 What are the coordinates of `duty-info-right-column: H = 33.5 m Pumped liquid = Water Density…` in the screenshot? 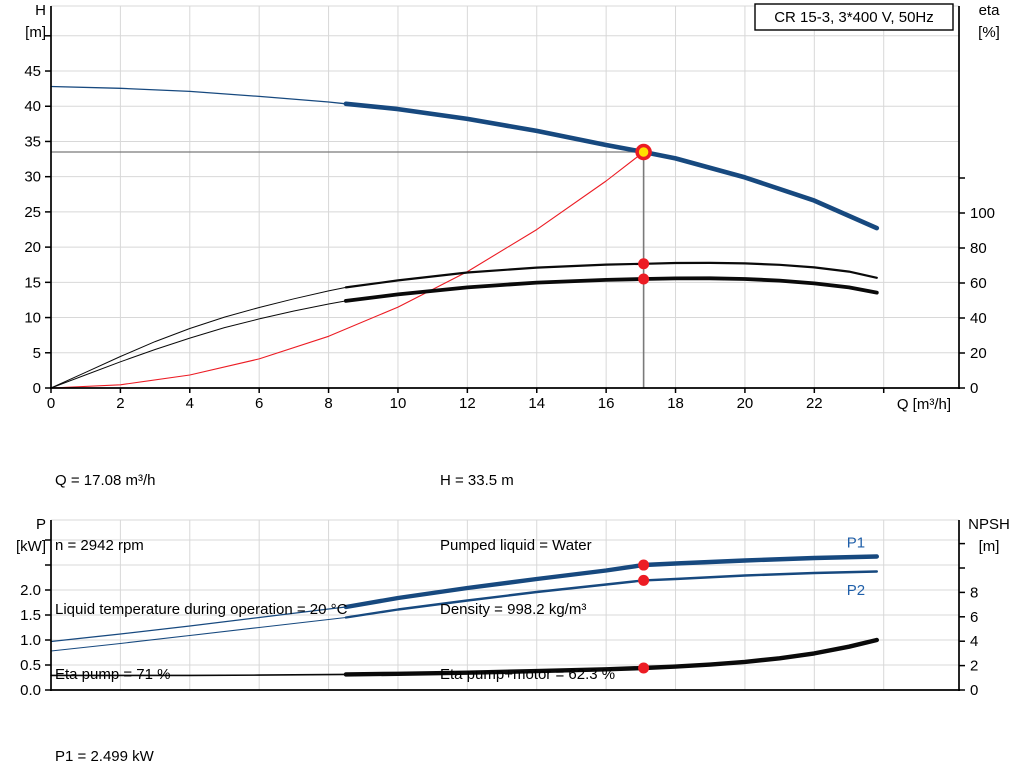 It's located at (527, 577).